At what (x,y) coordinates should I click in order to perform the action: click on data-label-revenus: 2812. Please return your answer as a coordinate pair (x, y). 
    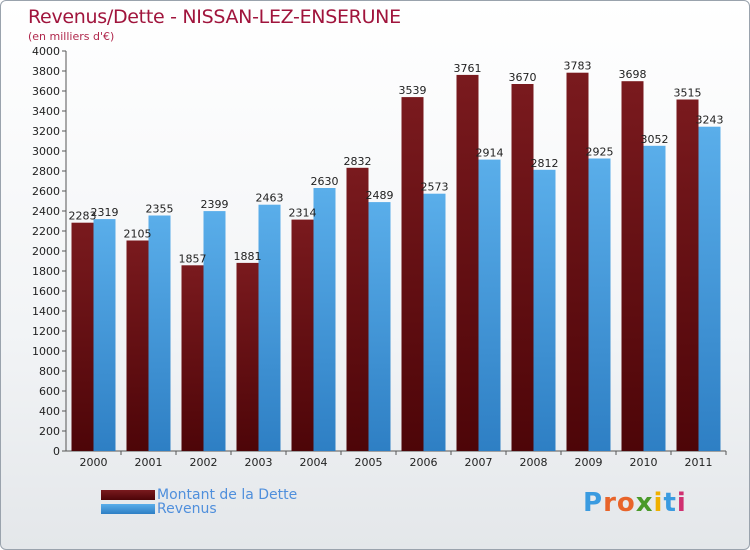
    Looking at the image, I should click on (545, 163).